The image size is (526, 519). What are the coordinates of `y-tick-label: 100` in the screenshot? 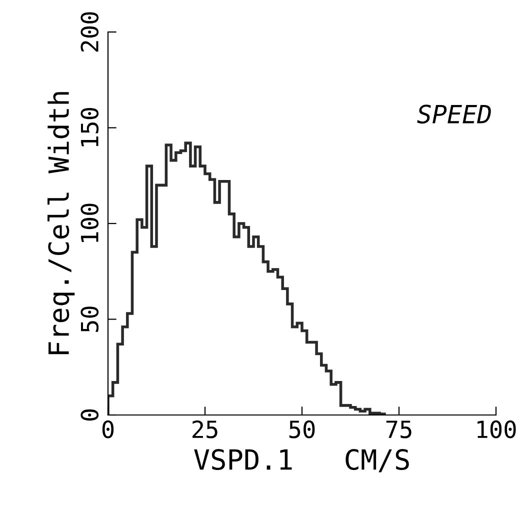 It's located at (89, 223).